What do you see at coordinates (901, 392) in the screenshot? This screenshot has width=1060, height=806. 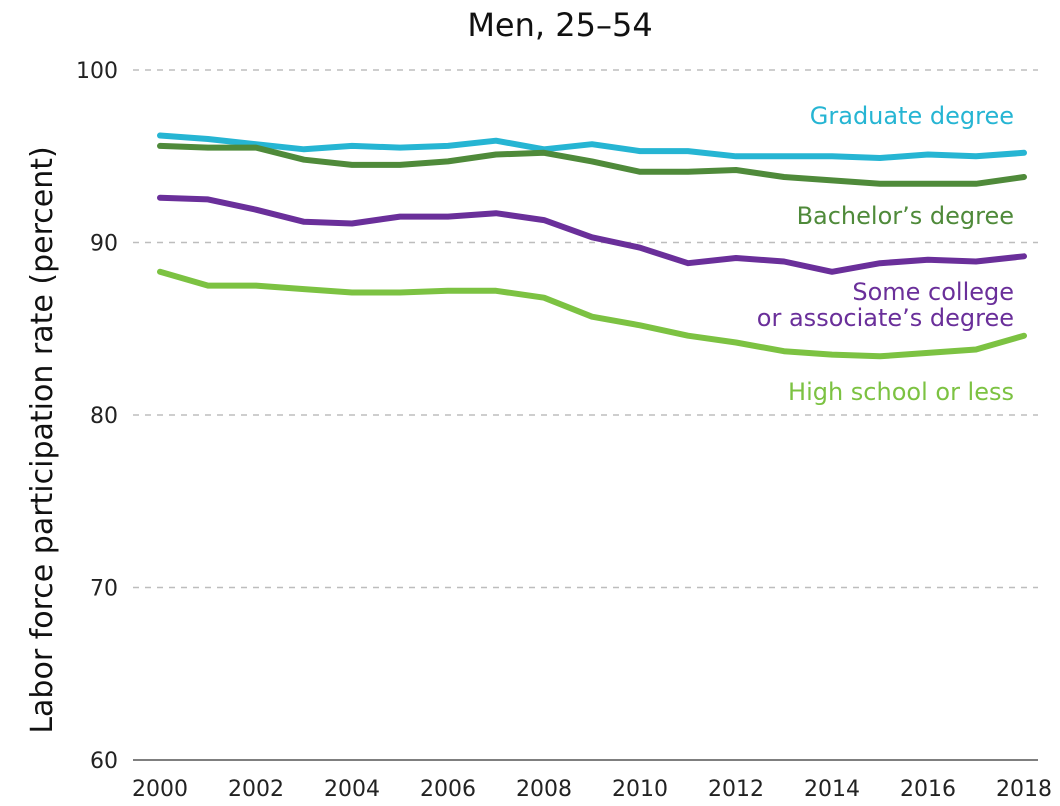 I see `series-label: High school or less` at bounding box center [901, 392].